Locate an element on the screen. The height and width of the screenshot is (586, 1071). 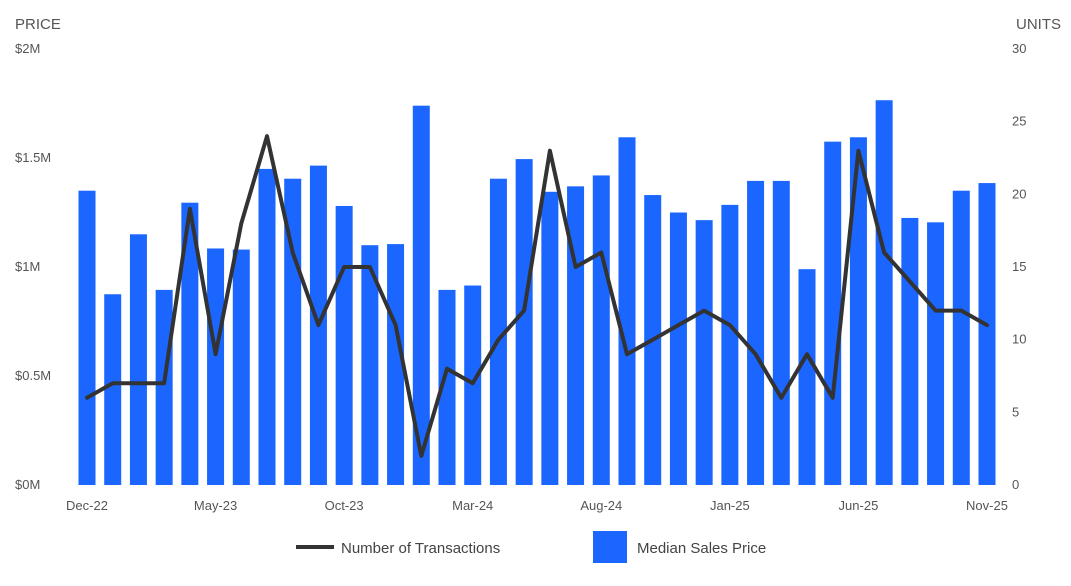
left-tick-label: $1M is located at coordinates (27, 266).